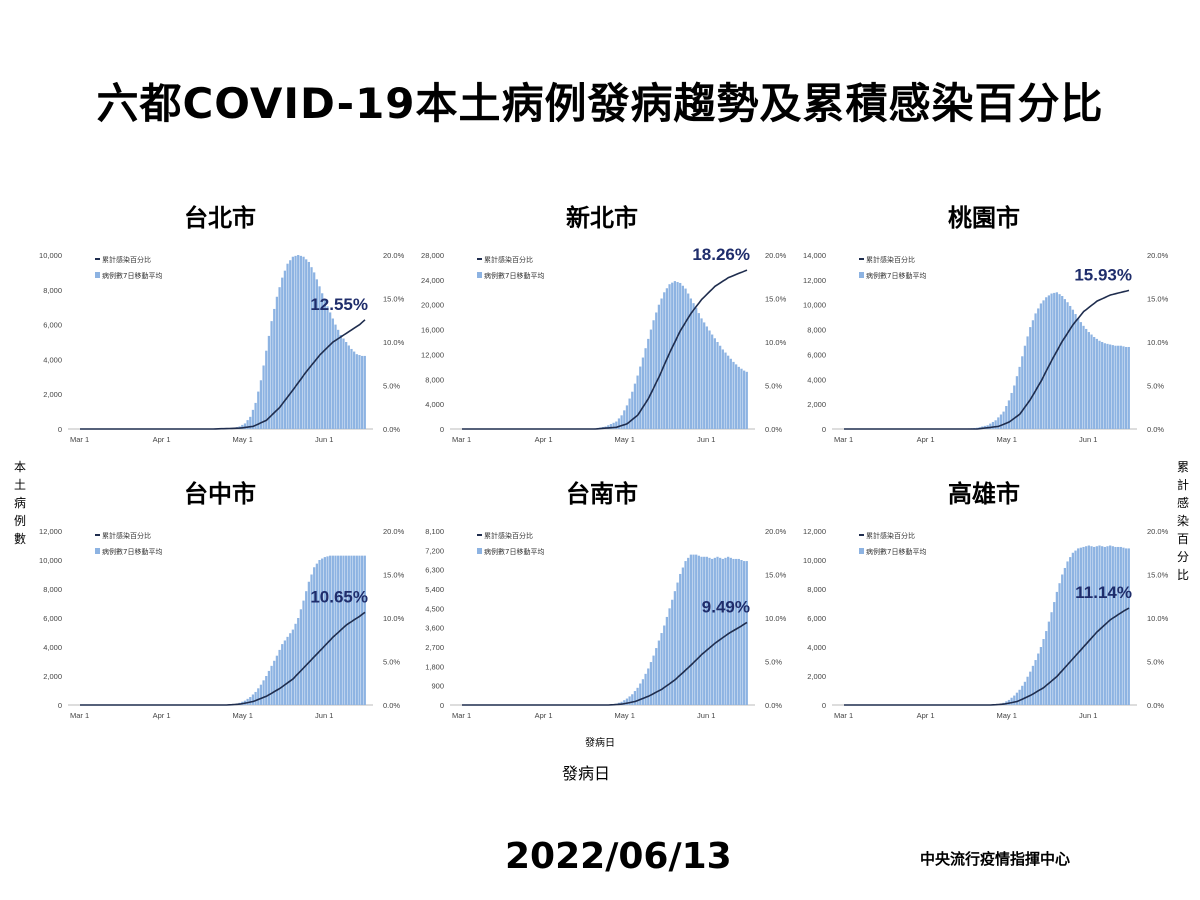 Image resolution: width=1200 pixels, height=900 pixels. I want to click on y2-tick-label: 5.0%, so click(1155, 386).